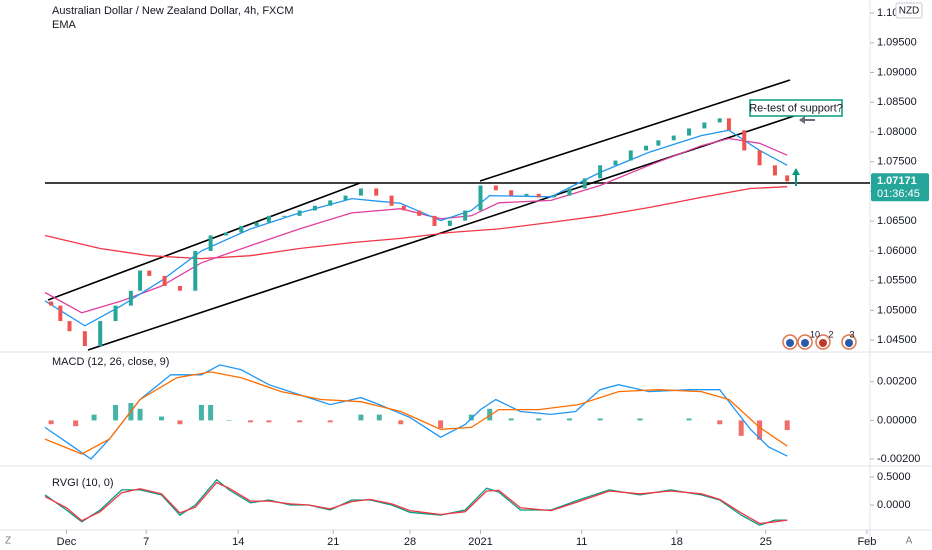 This screenshot has height=550, width=932. I want to click on badge-flag, so click(805, 343).